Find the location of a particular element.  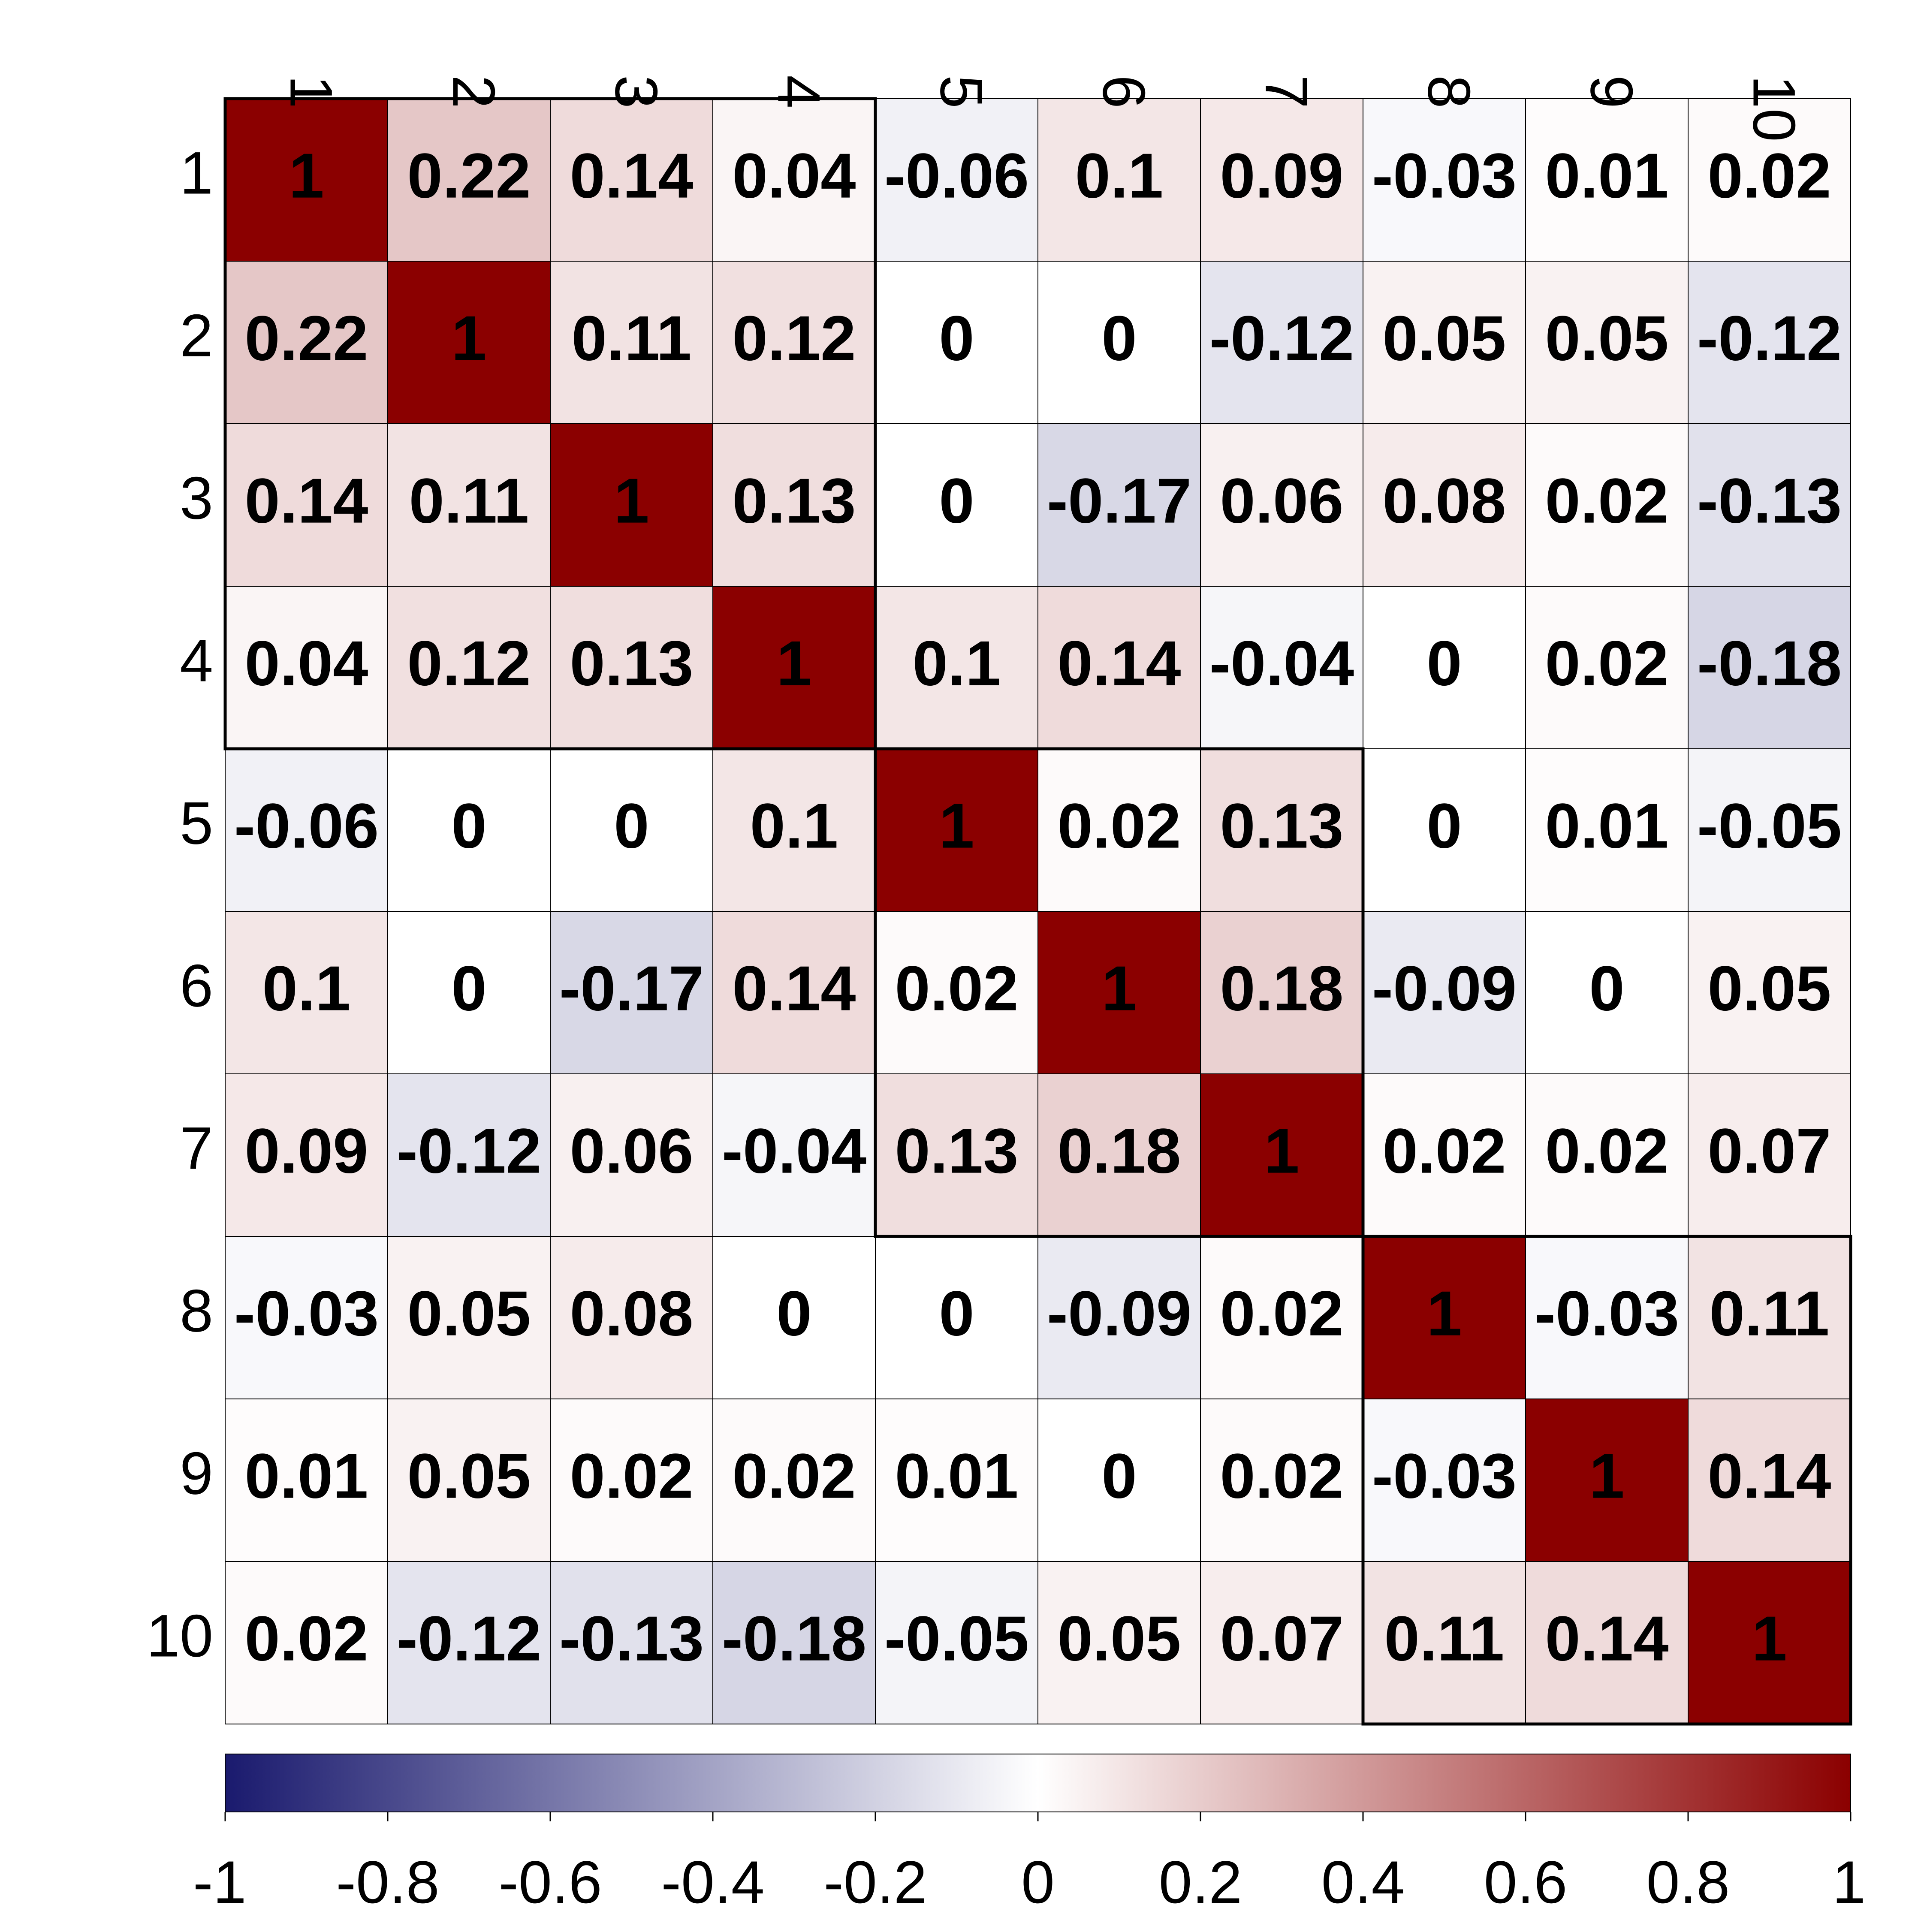

column-label: 10 is located at coordinates (1774, 109).